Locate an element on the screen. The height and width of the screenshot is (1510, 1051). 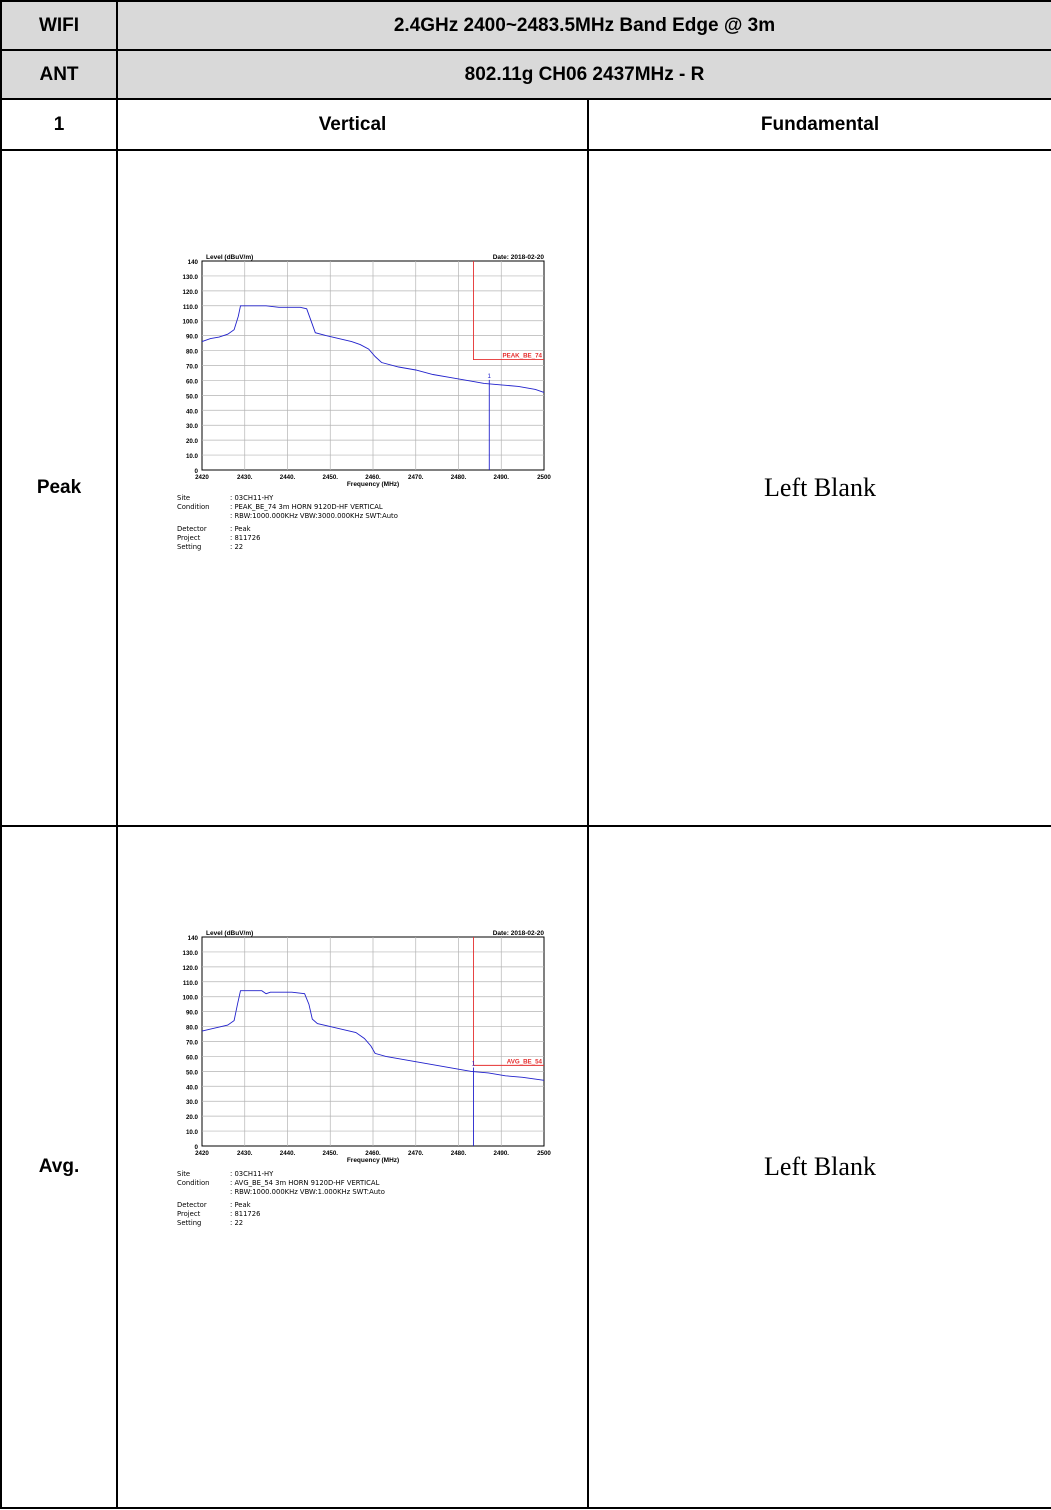
band-edge-title: 2.4GHz 2400~2483.5MHz Band Edge @ 3m is located at coordinates (583, 25).